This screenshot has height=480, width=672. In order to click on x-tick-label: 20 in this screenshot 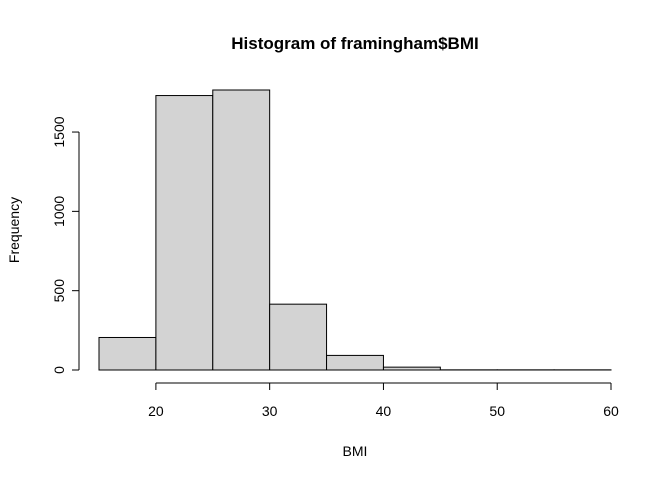, I will do `click(156, 411)`.